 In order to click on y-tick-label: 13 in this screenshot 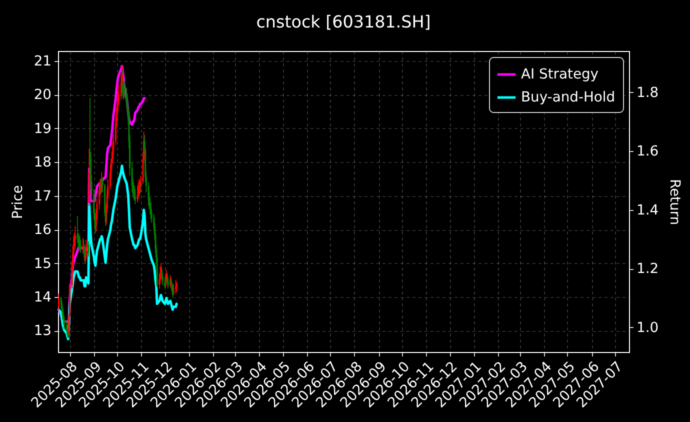, I will do `click(43, 331)`.